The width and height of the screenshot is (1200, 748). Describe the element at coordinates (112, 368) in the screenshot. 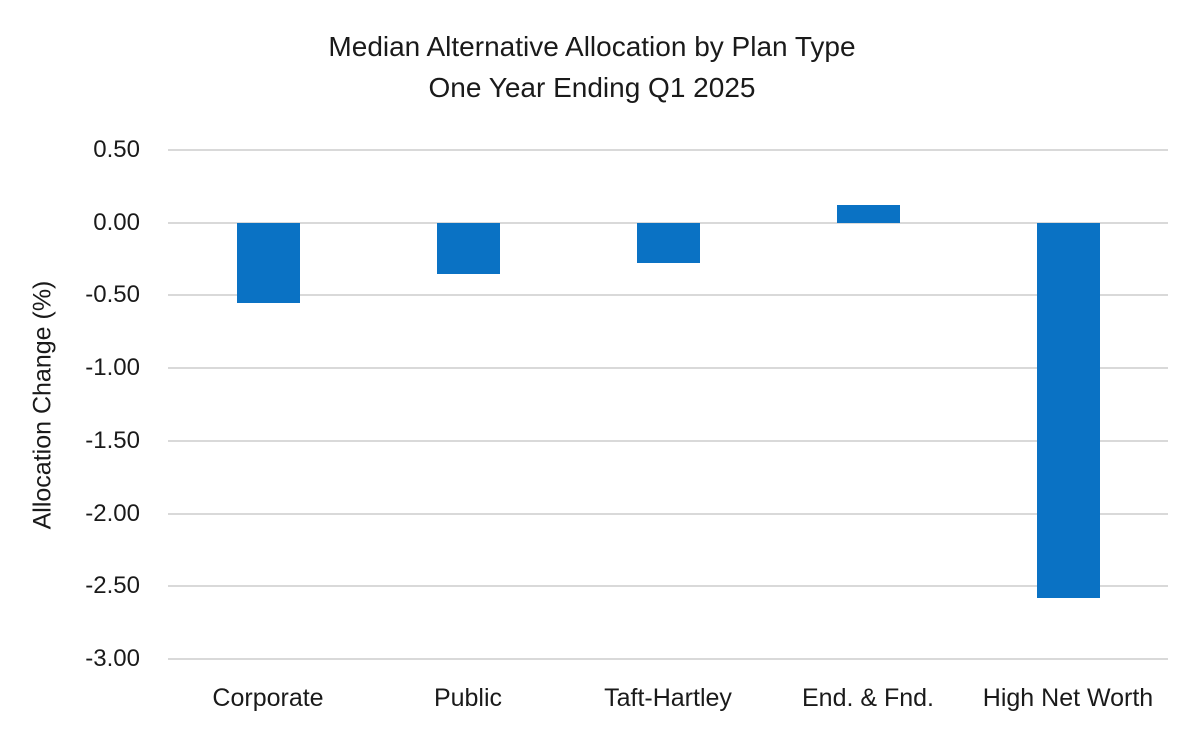

I see `y-tick-label: -1.00` at that location.